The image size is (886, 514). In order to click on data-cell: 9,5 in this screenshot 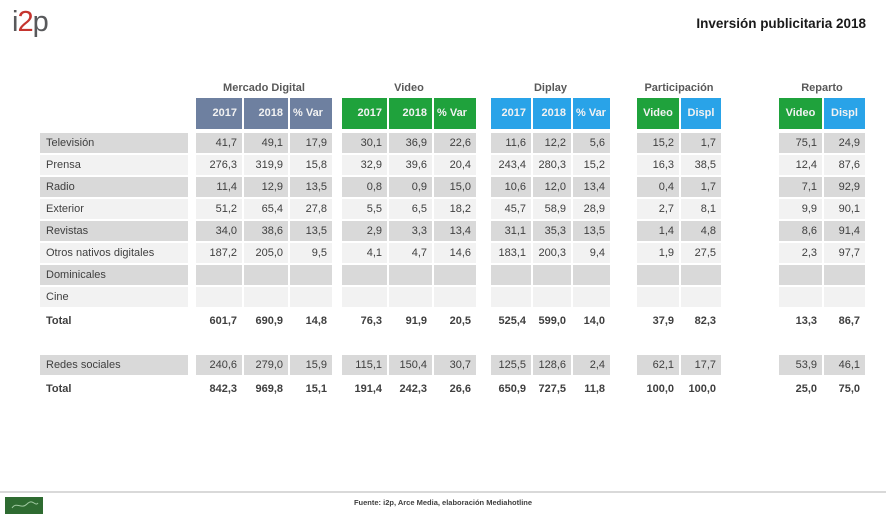, I will do `click(310, 253)`.